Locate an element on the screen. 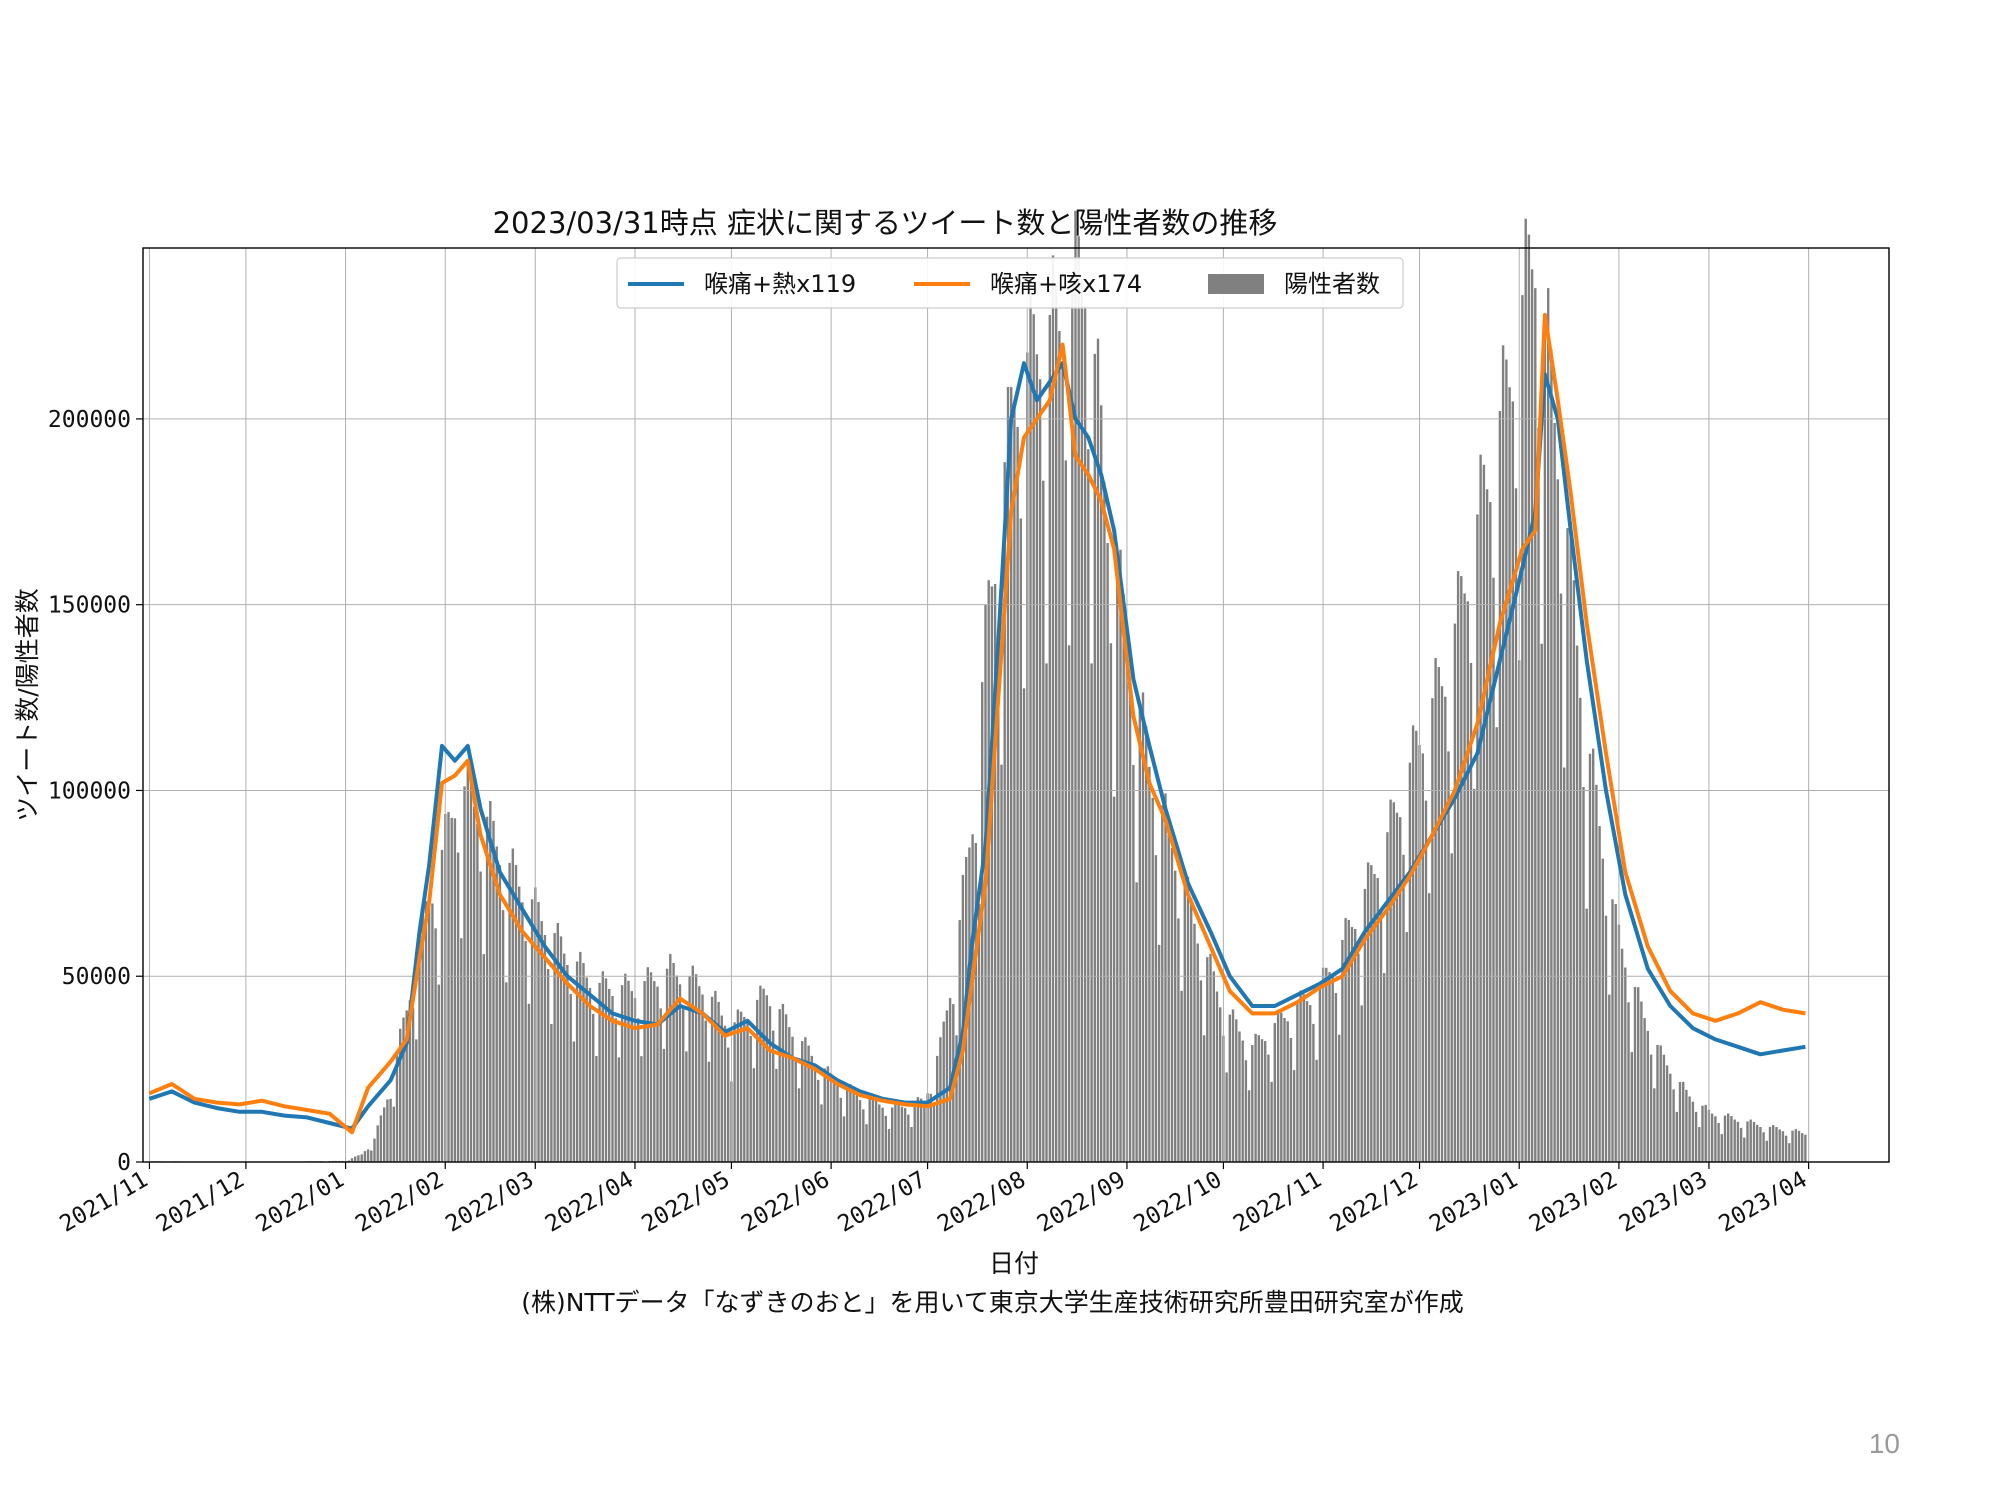 The height and width of the screenshot is (1500, 2000). legend-box is located at coordinates (1010, 283).